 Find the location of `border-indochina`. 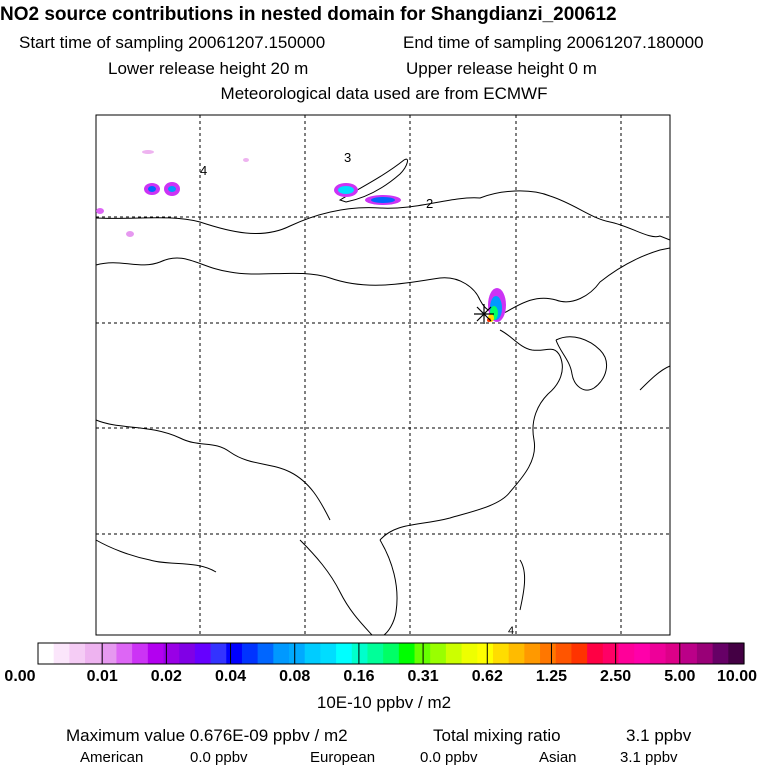

border-indochina is located at coordinates (336, 587).